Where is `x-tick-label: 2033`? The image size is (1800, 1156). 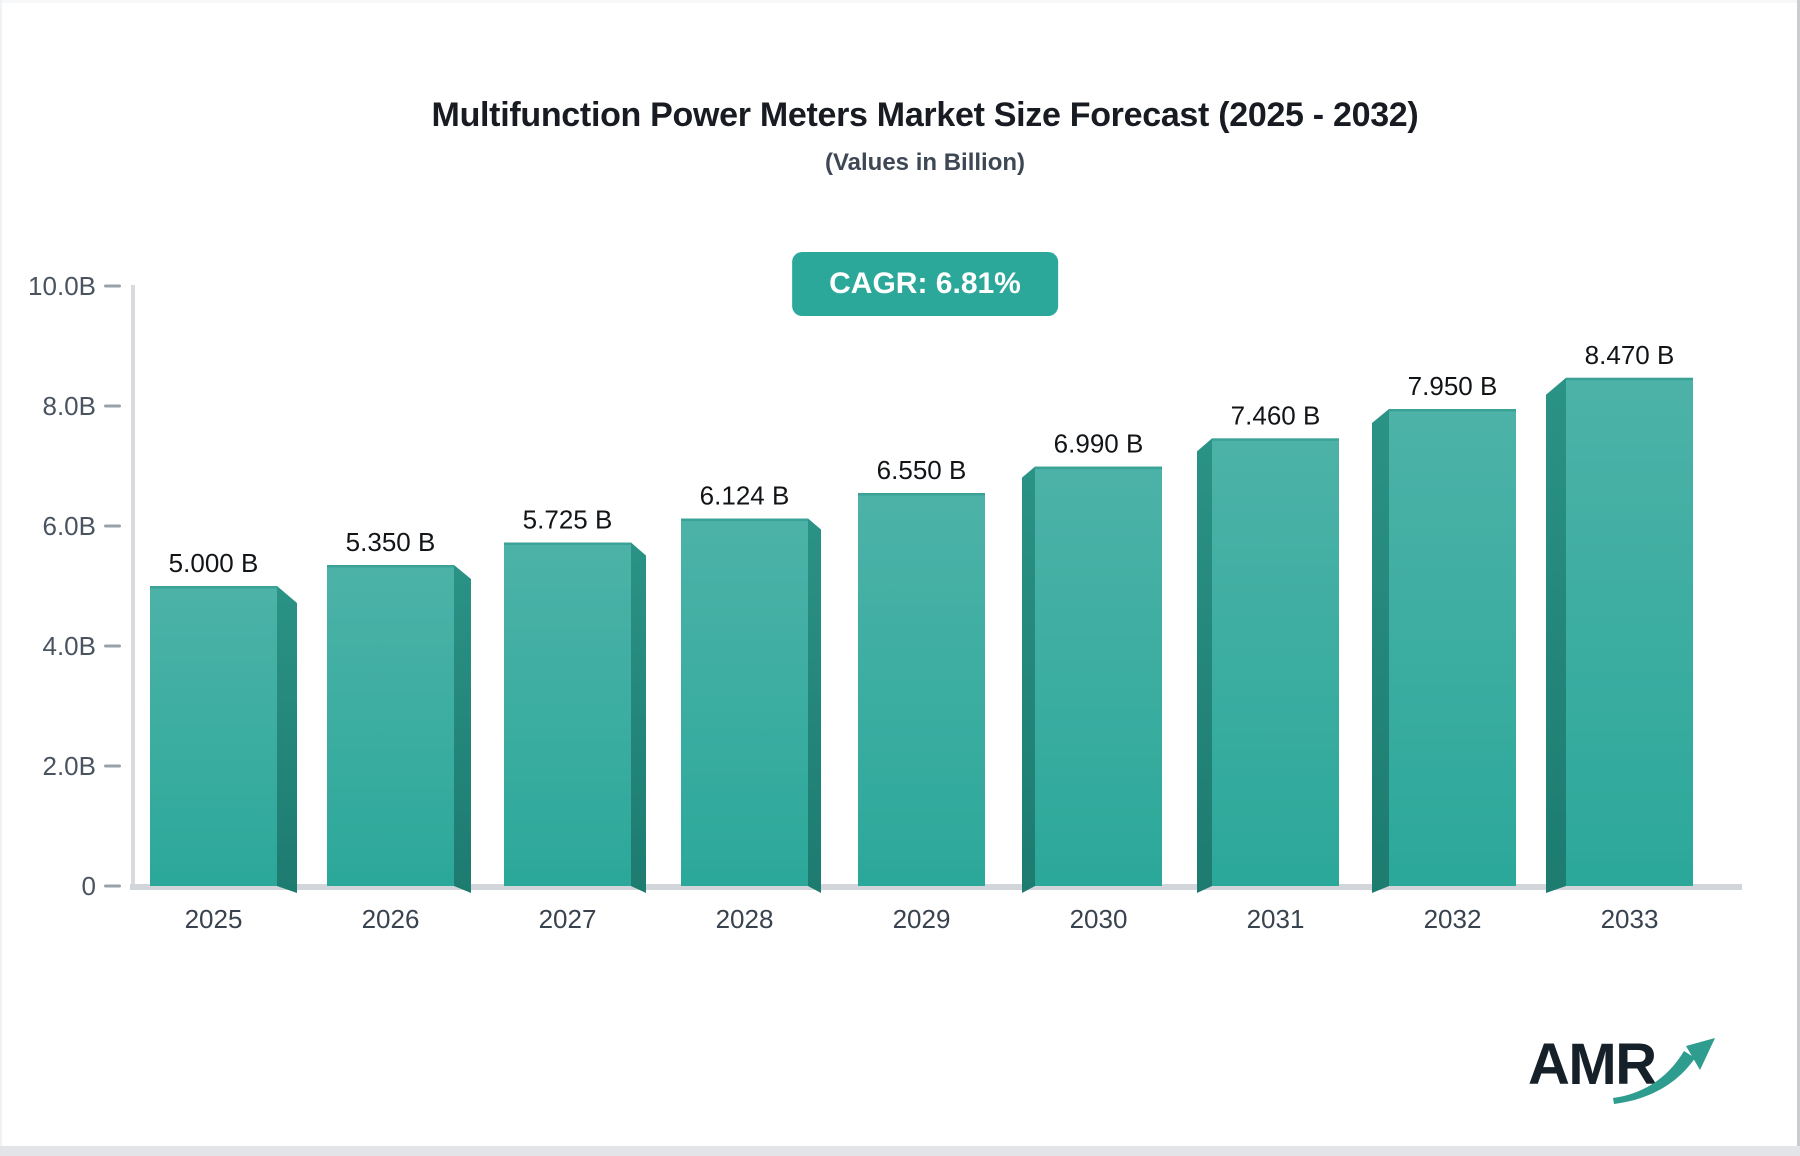 x-tick-label: 2033 is located at coordinates (1630, 919).